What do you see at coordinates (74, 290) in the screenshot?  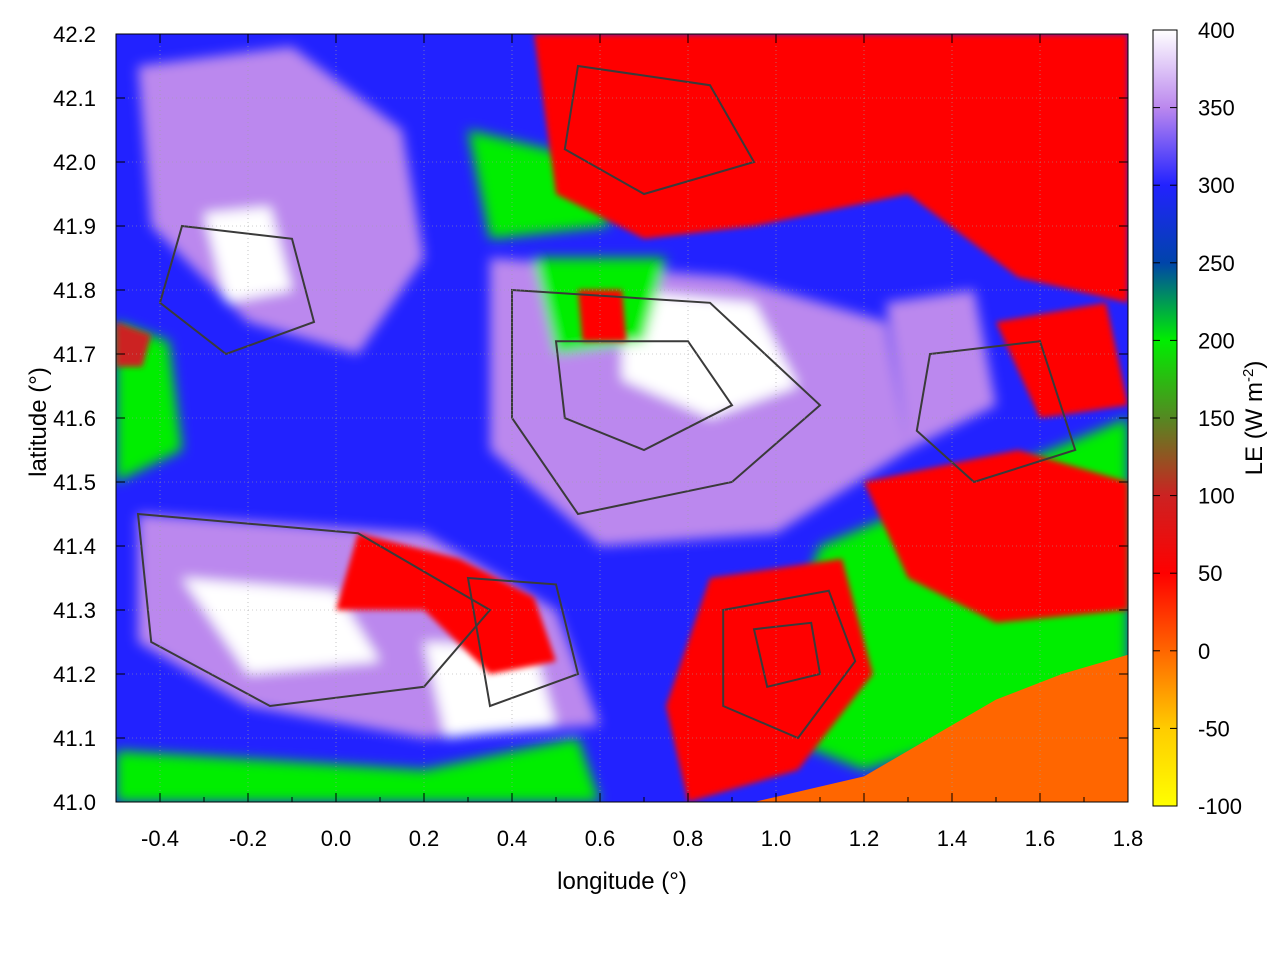 I see `y-tick-label: 41.8` at bounding box center [74, 290].